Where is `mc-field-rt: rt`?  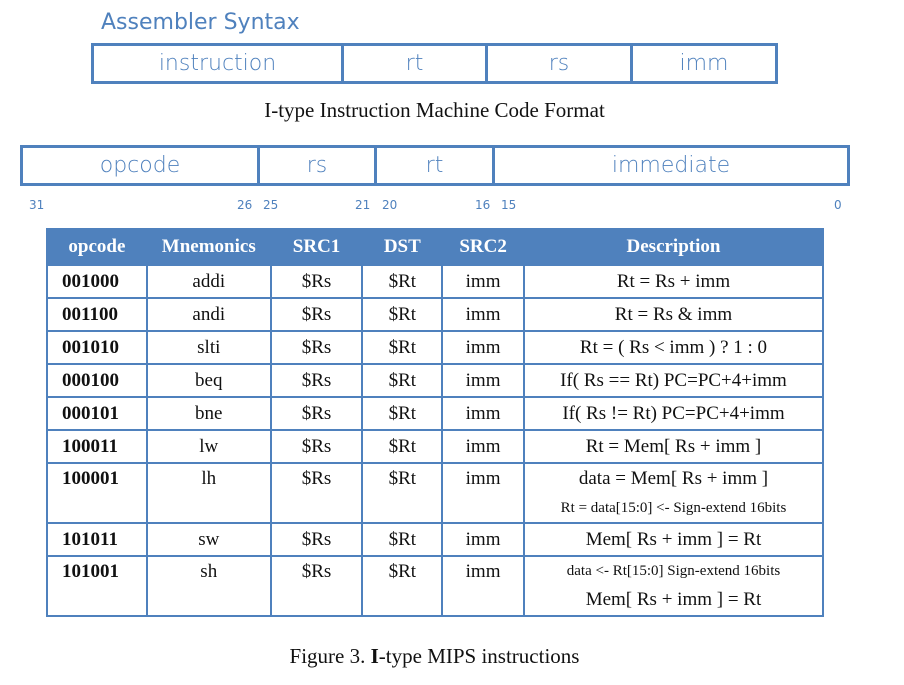 mc-field-rt: rt is located at coordinates (436, 165).